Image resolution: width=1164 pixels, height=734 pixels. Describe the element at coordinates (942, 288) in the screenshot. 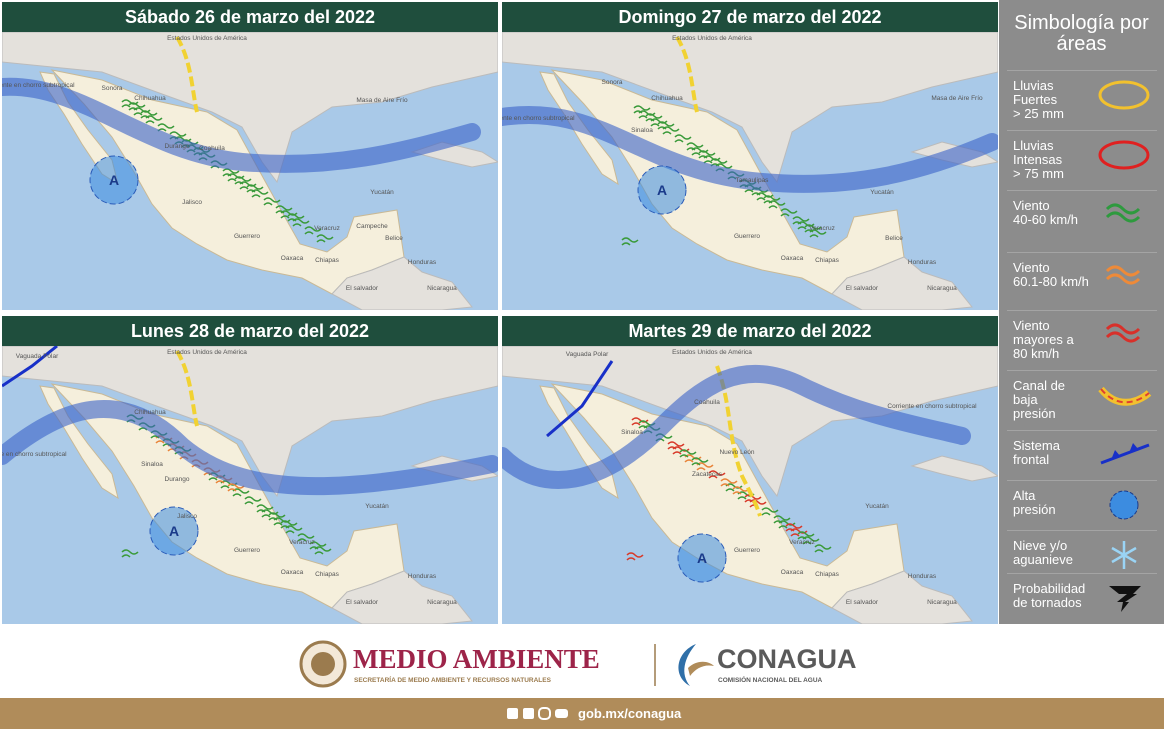

I see `map-label: Nicaragua` at that location.